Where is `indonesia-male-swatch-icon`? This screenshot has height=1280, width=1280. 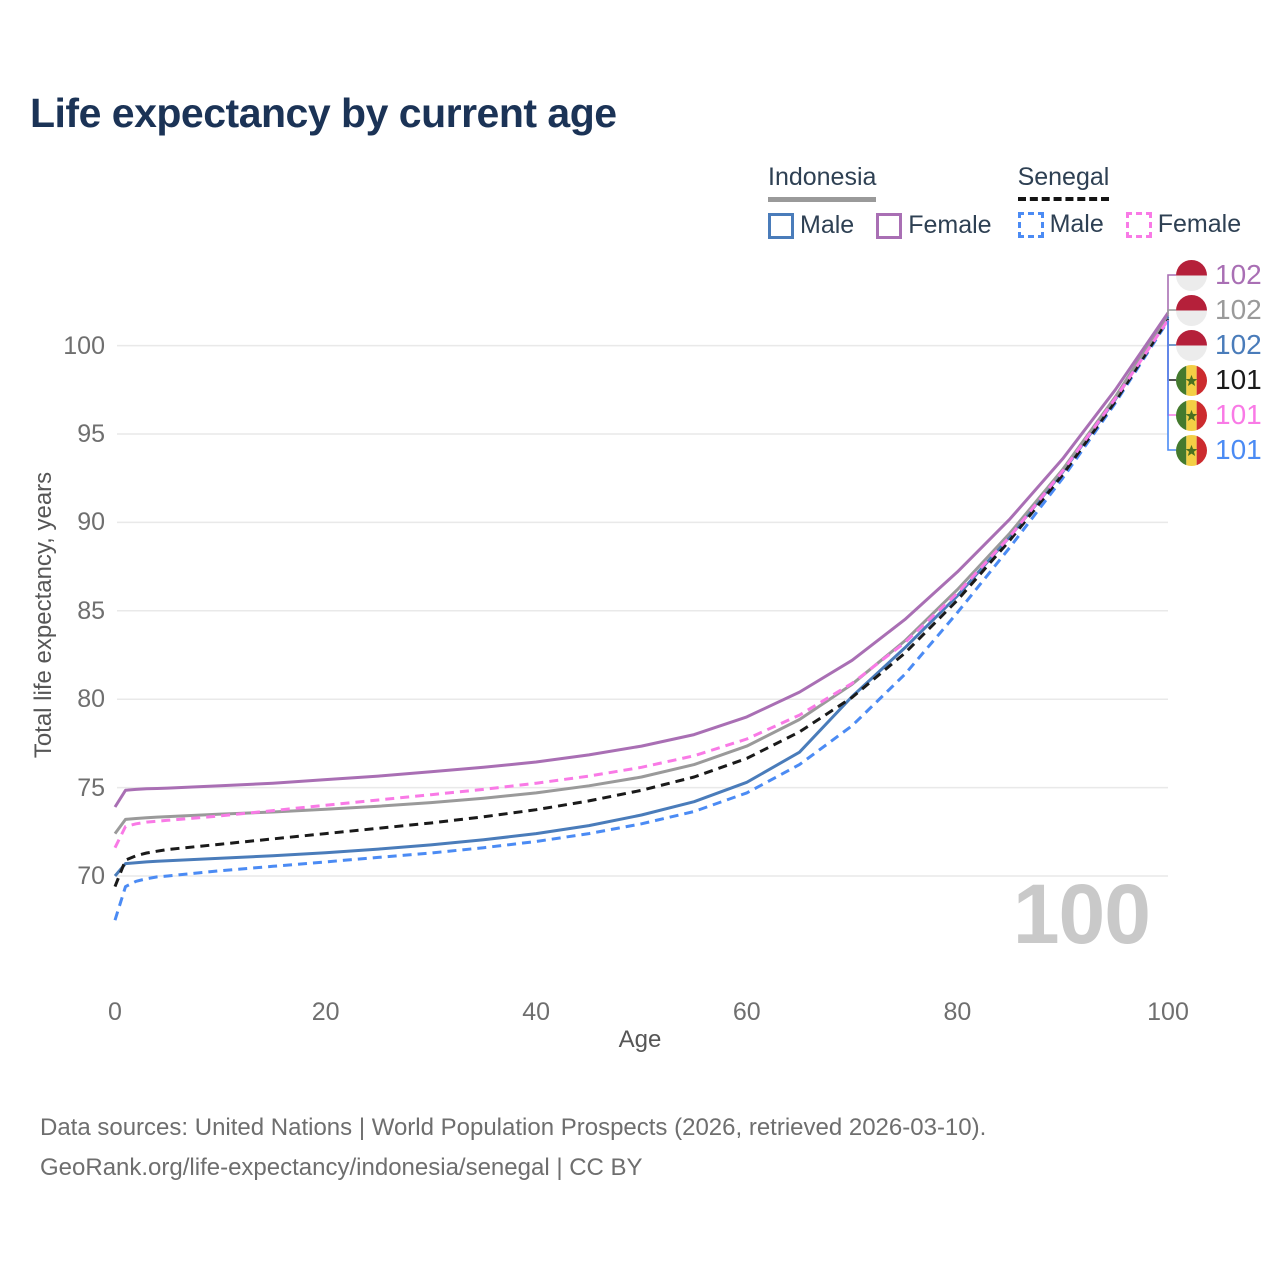 indonesia-male-swatch-icon is located at coordinates (781, 225).